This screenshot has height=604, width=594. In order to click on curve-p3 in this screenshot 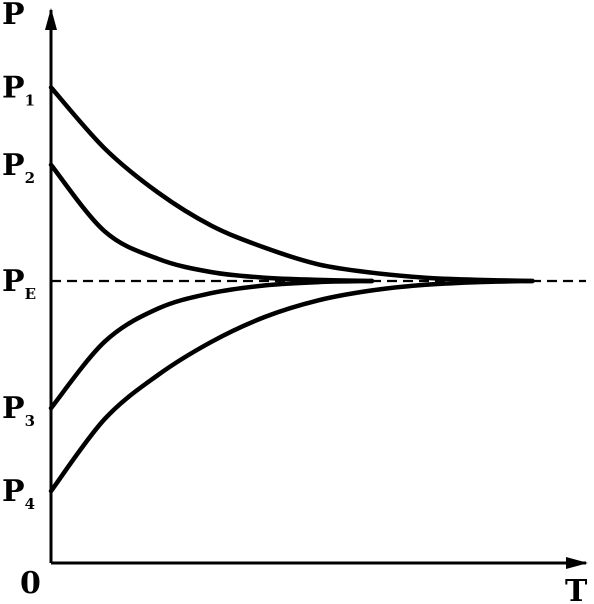, I will do `click(211, 344)`.